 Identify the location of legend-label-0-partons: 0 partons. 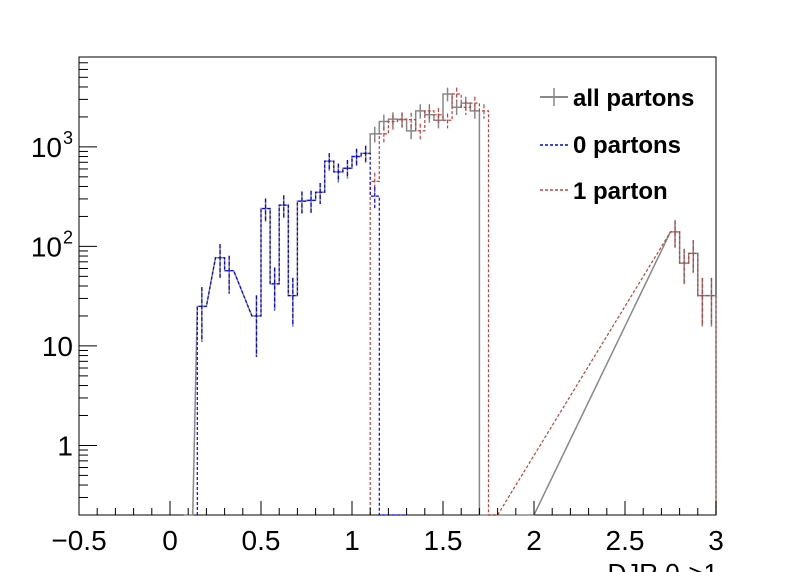
(627, 145).